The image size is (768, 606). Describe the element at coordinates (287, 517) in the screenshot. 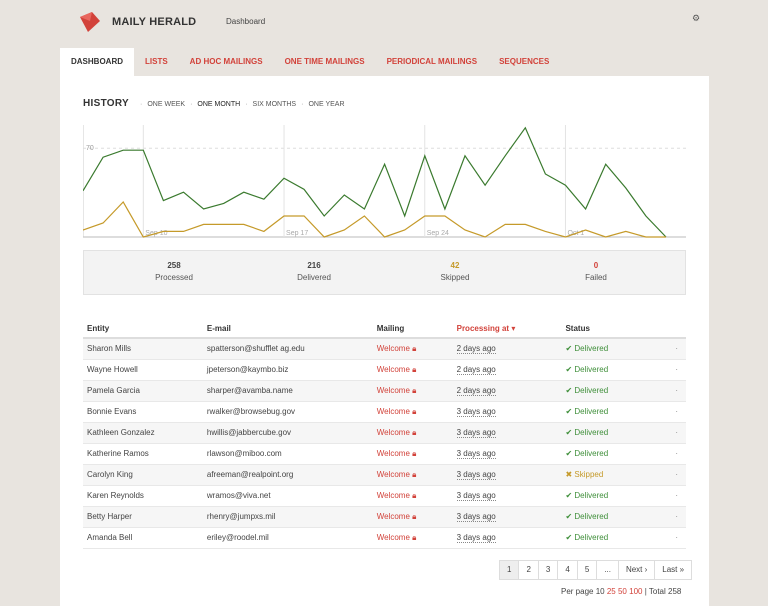

I see `row-email: rhenry@jumpxs.mil` at that location.